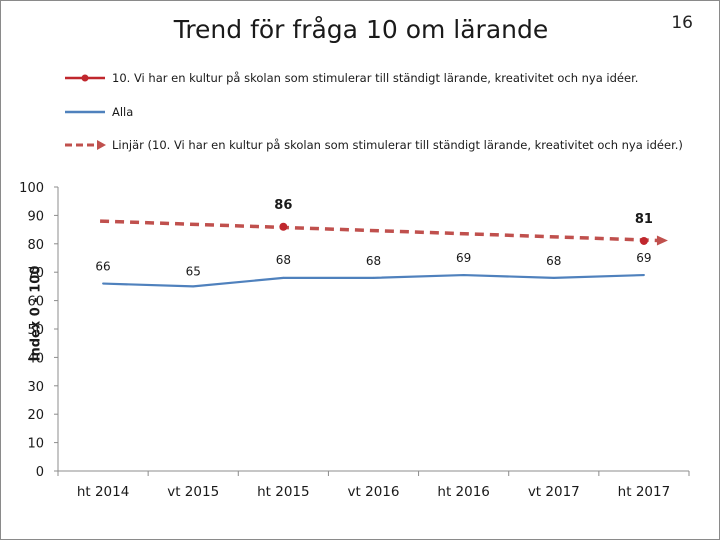 The width and height of the screenshot is (720, 540). I want to click on page-number: 16, so click(682, 23).